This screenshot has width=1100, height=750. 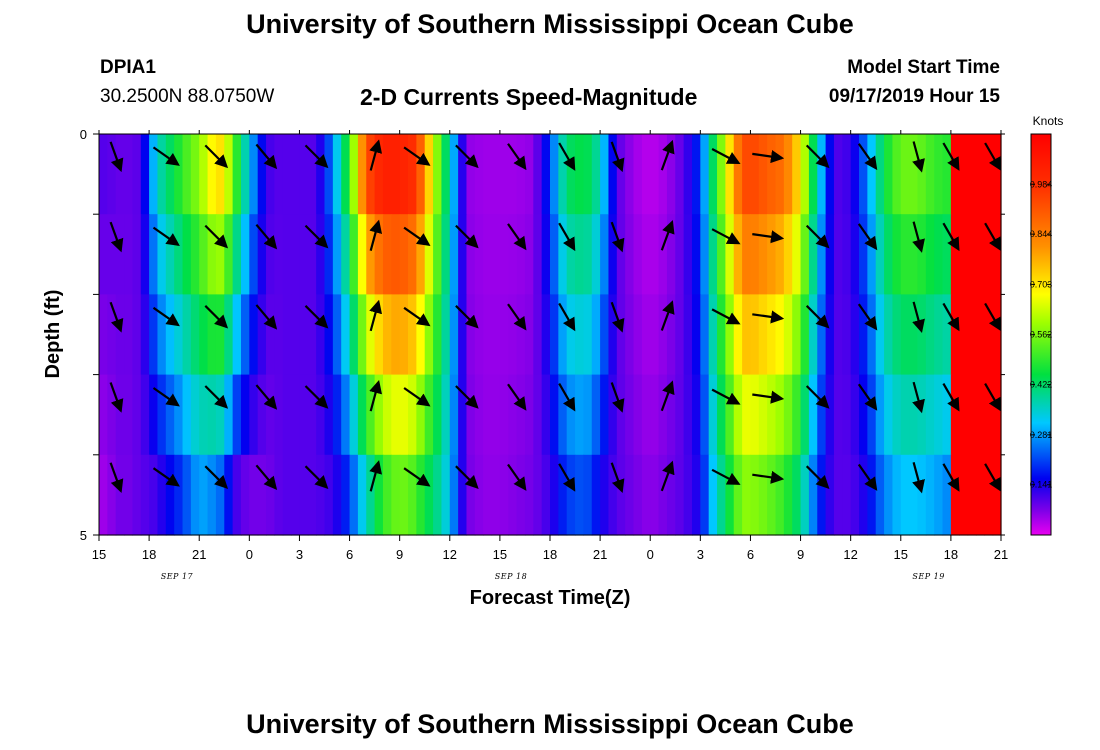 What do you see at coordinates (1041, 485) in the screenshot?
I see `colorbar-tick-label: 0.141` at bounding box center [1041, 485].